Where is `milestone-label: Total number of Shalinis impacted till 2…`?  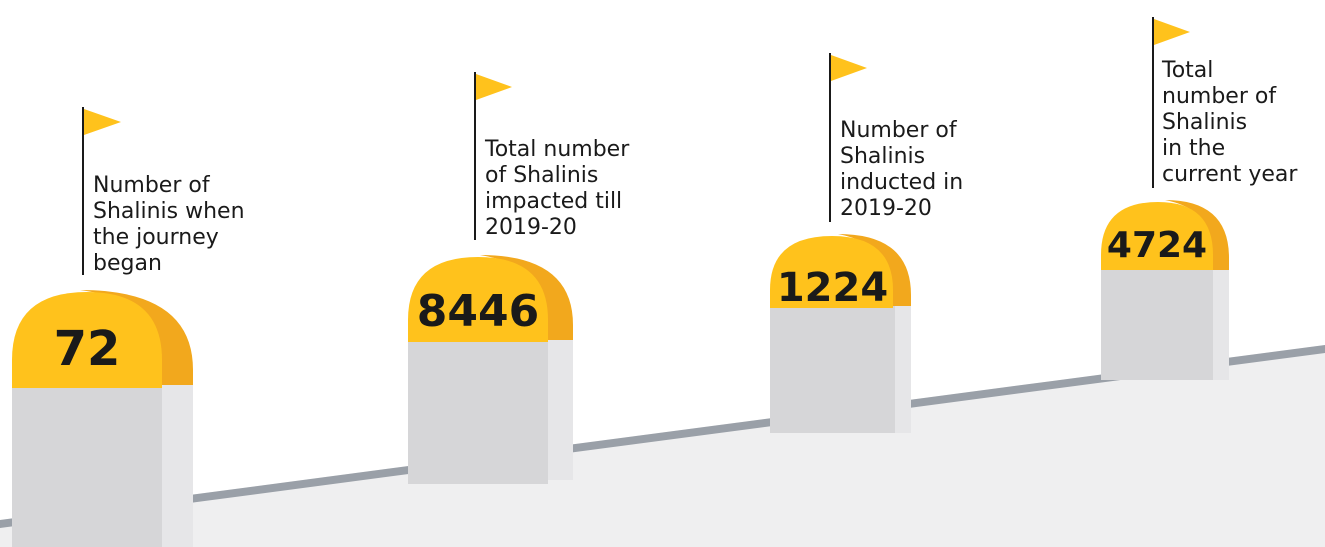
milestone-label: Total number of Shalinis impacted till 2… is located at coordinates (557, 188).